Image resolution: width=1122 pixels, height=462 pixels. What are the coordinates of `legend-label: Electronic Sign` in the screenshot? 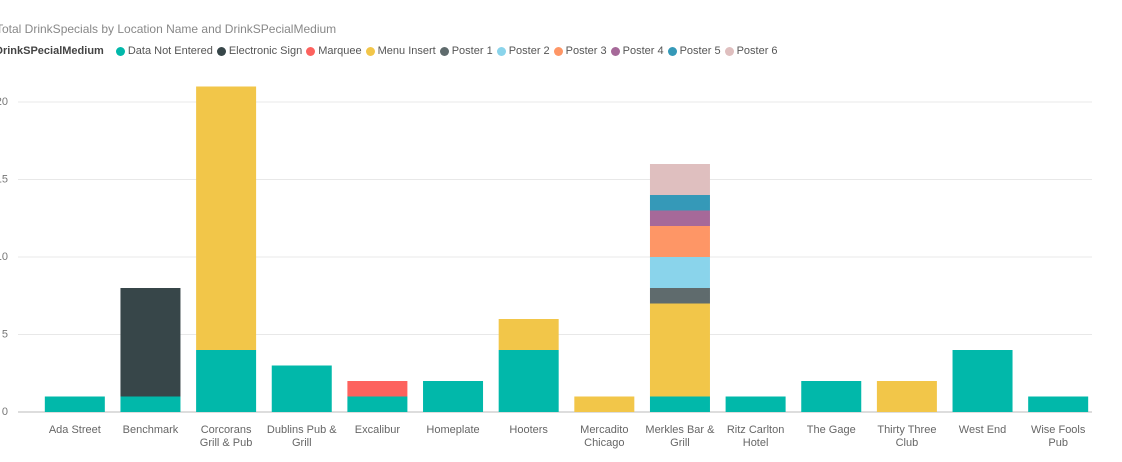 It's located at (265, 51).